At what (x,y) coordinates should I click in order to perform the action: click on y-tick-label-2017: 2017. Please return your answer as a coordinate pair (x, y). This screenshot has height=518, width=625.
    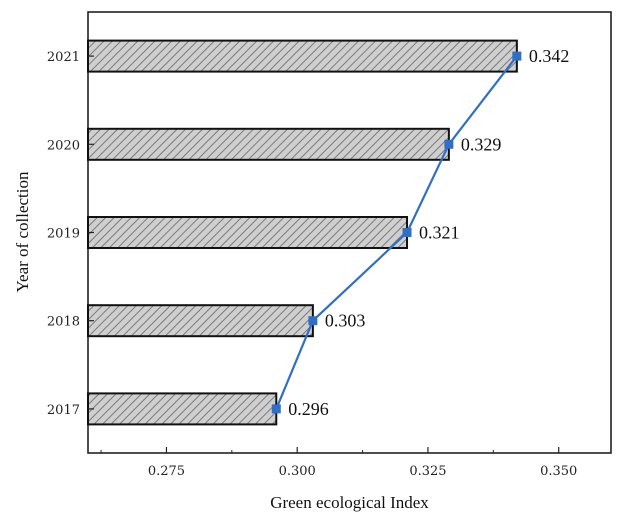
    Looking at the image, I should click on (63, 410).